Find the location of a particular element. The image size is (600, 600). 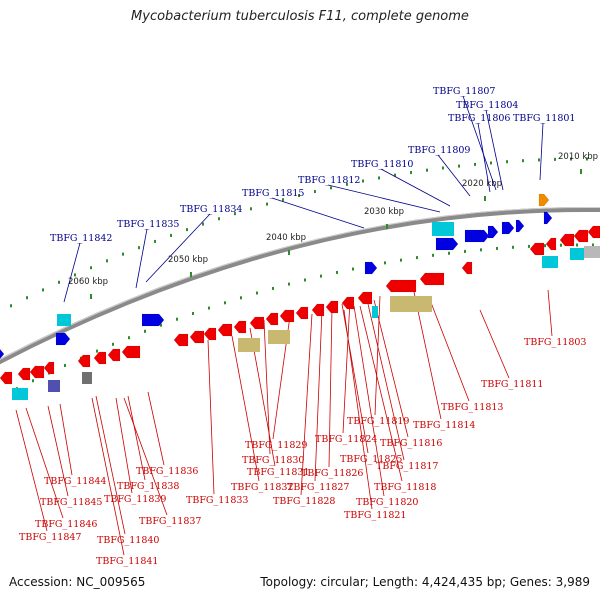

reverse-gene-label: TBFG_11824 is located at coordinates (346, 439).